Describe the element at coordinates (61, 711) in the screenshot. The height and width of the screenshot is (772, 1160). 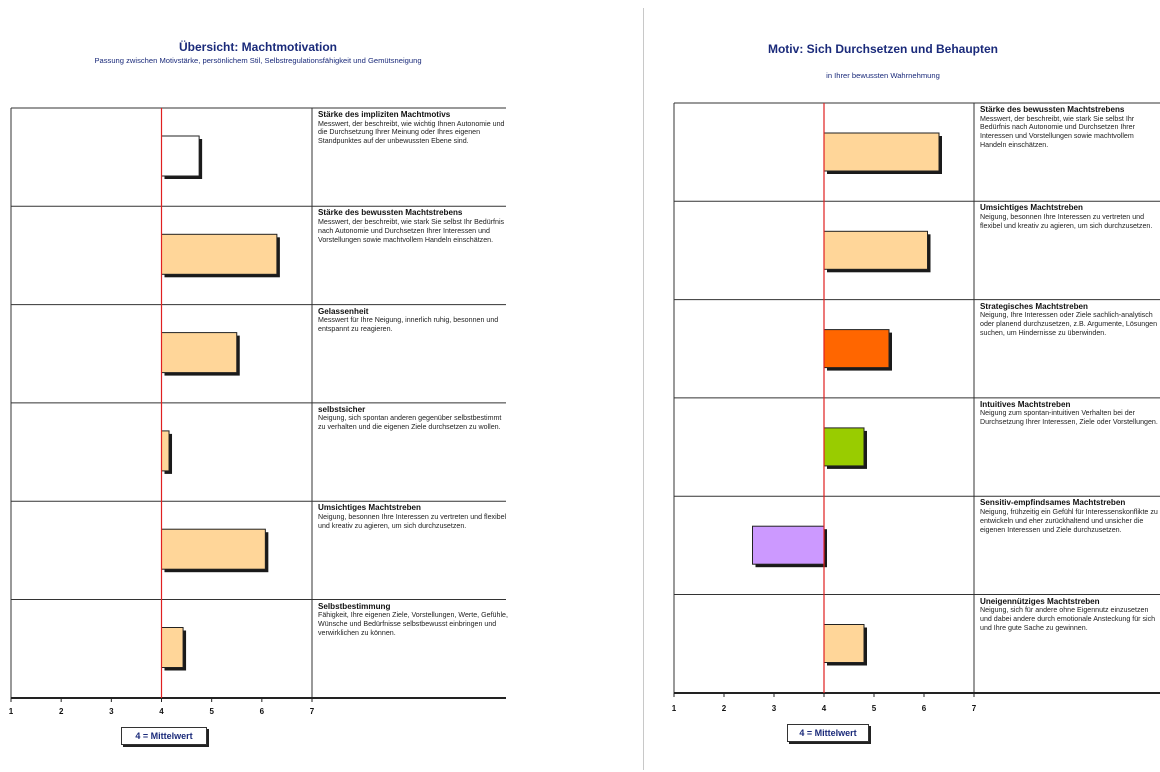
I see `x-tick-label-left: 2` at that location.